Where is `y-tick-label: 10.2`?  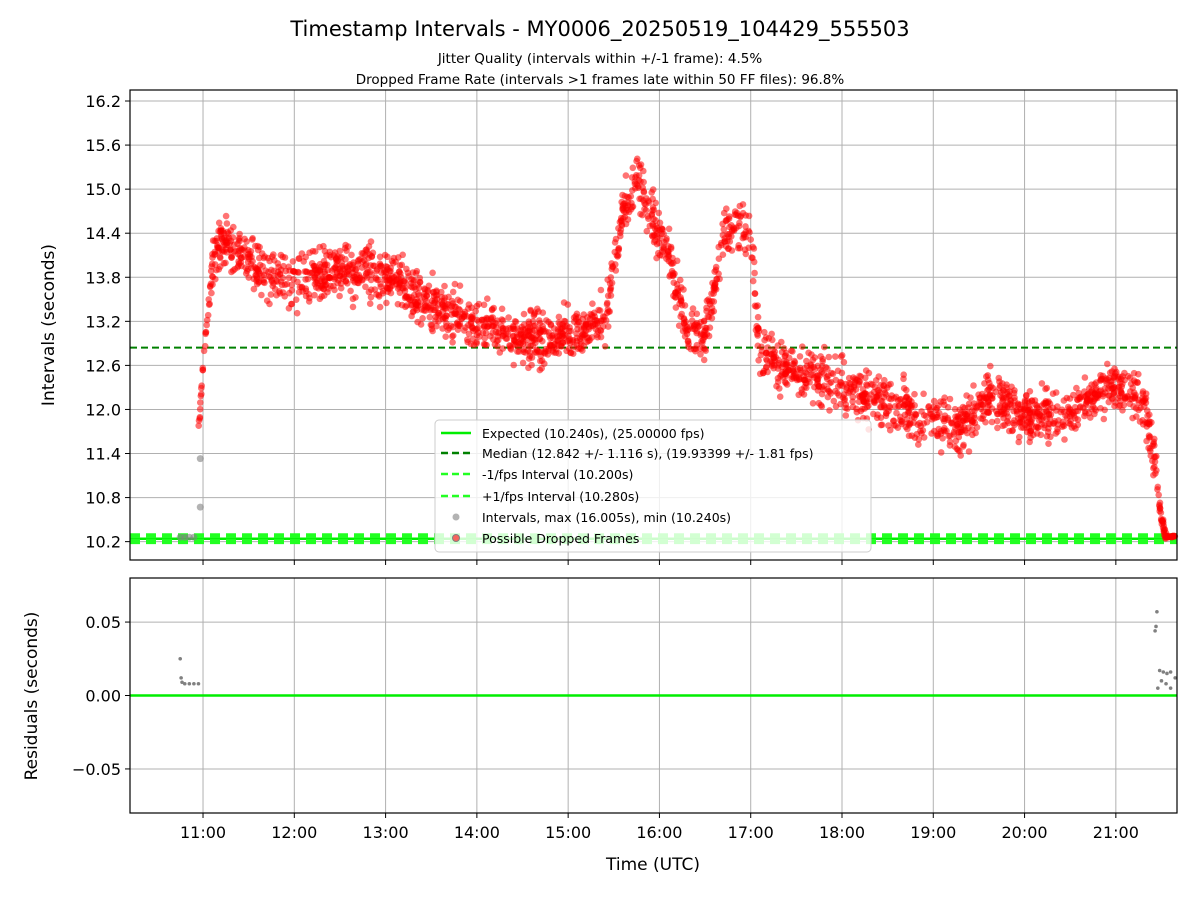 y-tick-label: 10.2 is located at coordinates (103, 542).